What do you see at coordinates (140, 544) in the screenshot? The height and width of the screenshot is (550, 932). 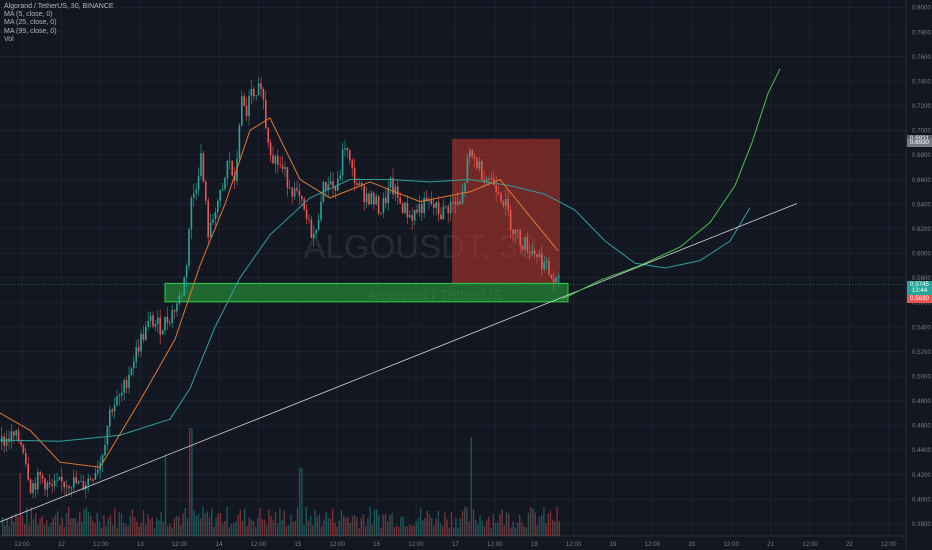 I see `x-tick-label: 13` at bounding box center [140, 544].